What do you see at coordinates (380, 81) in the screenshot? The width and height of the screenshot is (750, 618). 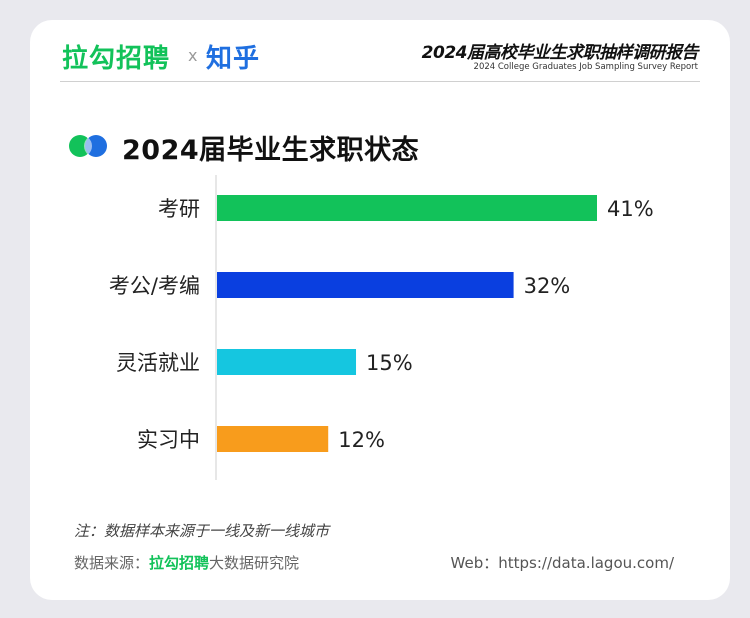 I see `header-divider` at bounding box center [380, 81].